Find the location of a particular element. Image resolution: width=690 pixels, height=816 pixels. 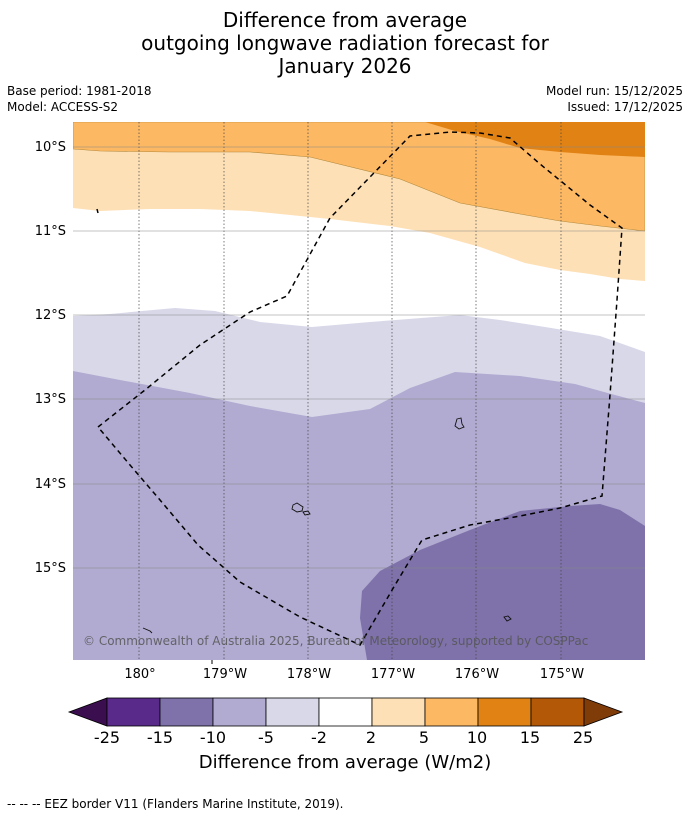

contour-minus10-to-minus15 is located at coordinates (502, 582).